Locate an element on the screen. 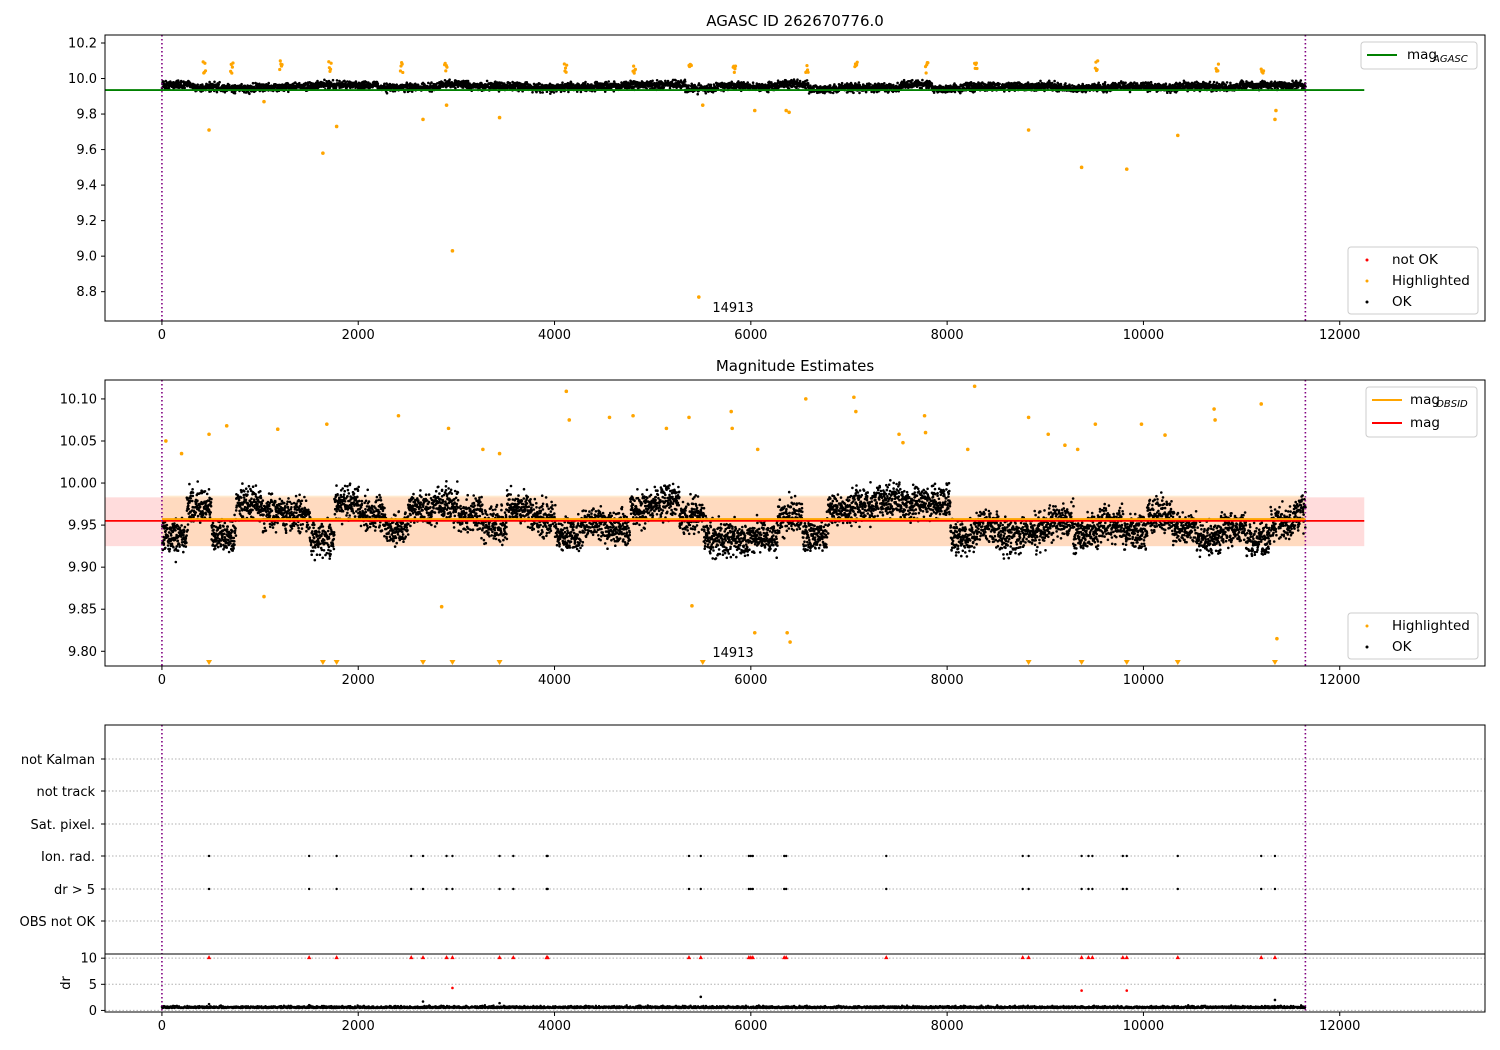  legend-mag-agasc-label: mag is located at coordinates (1422, 55).